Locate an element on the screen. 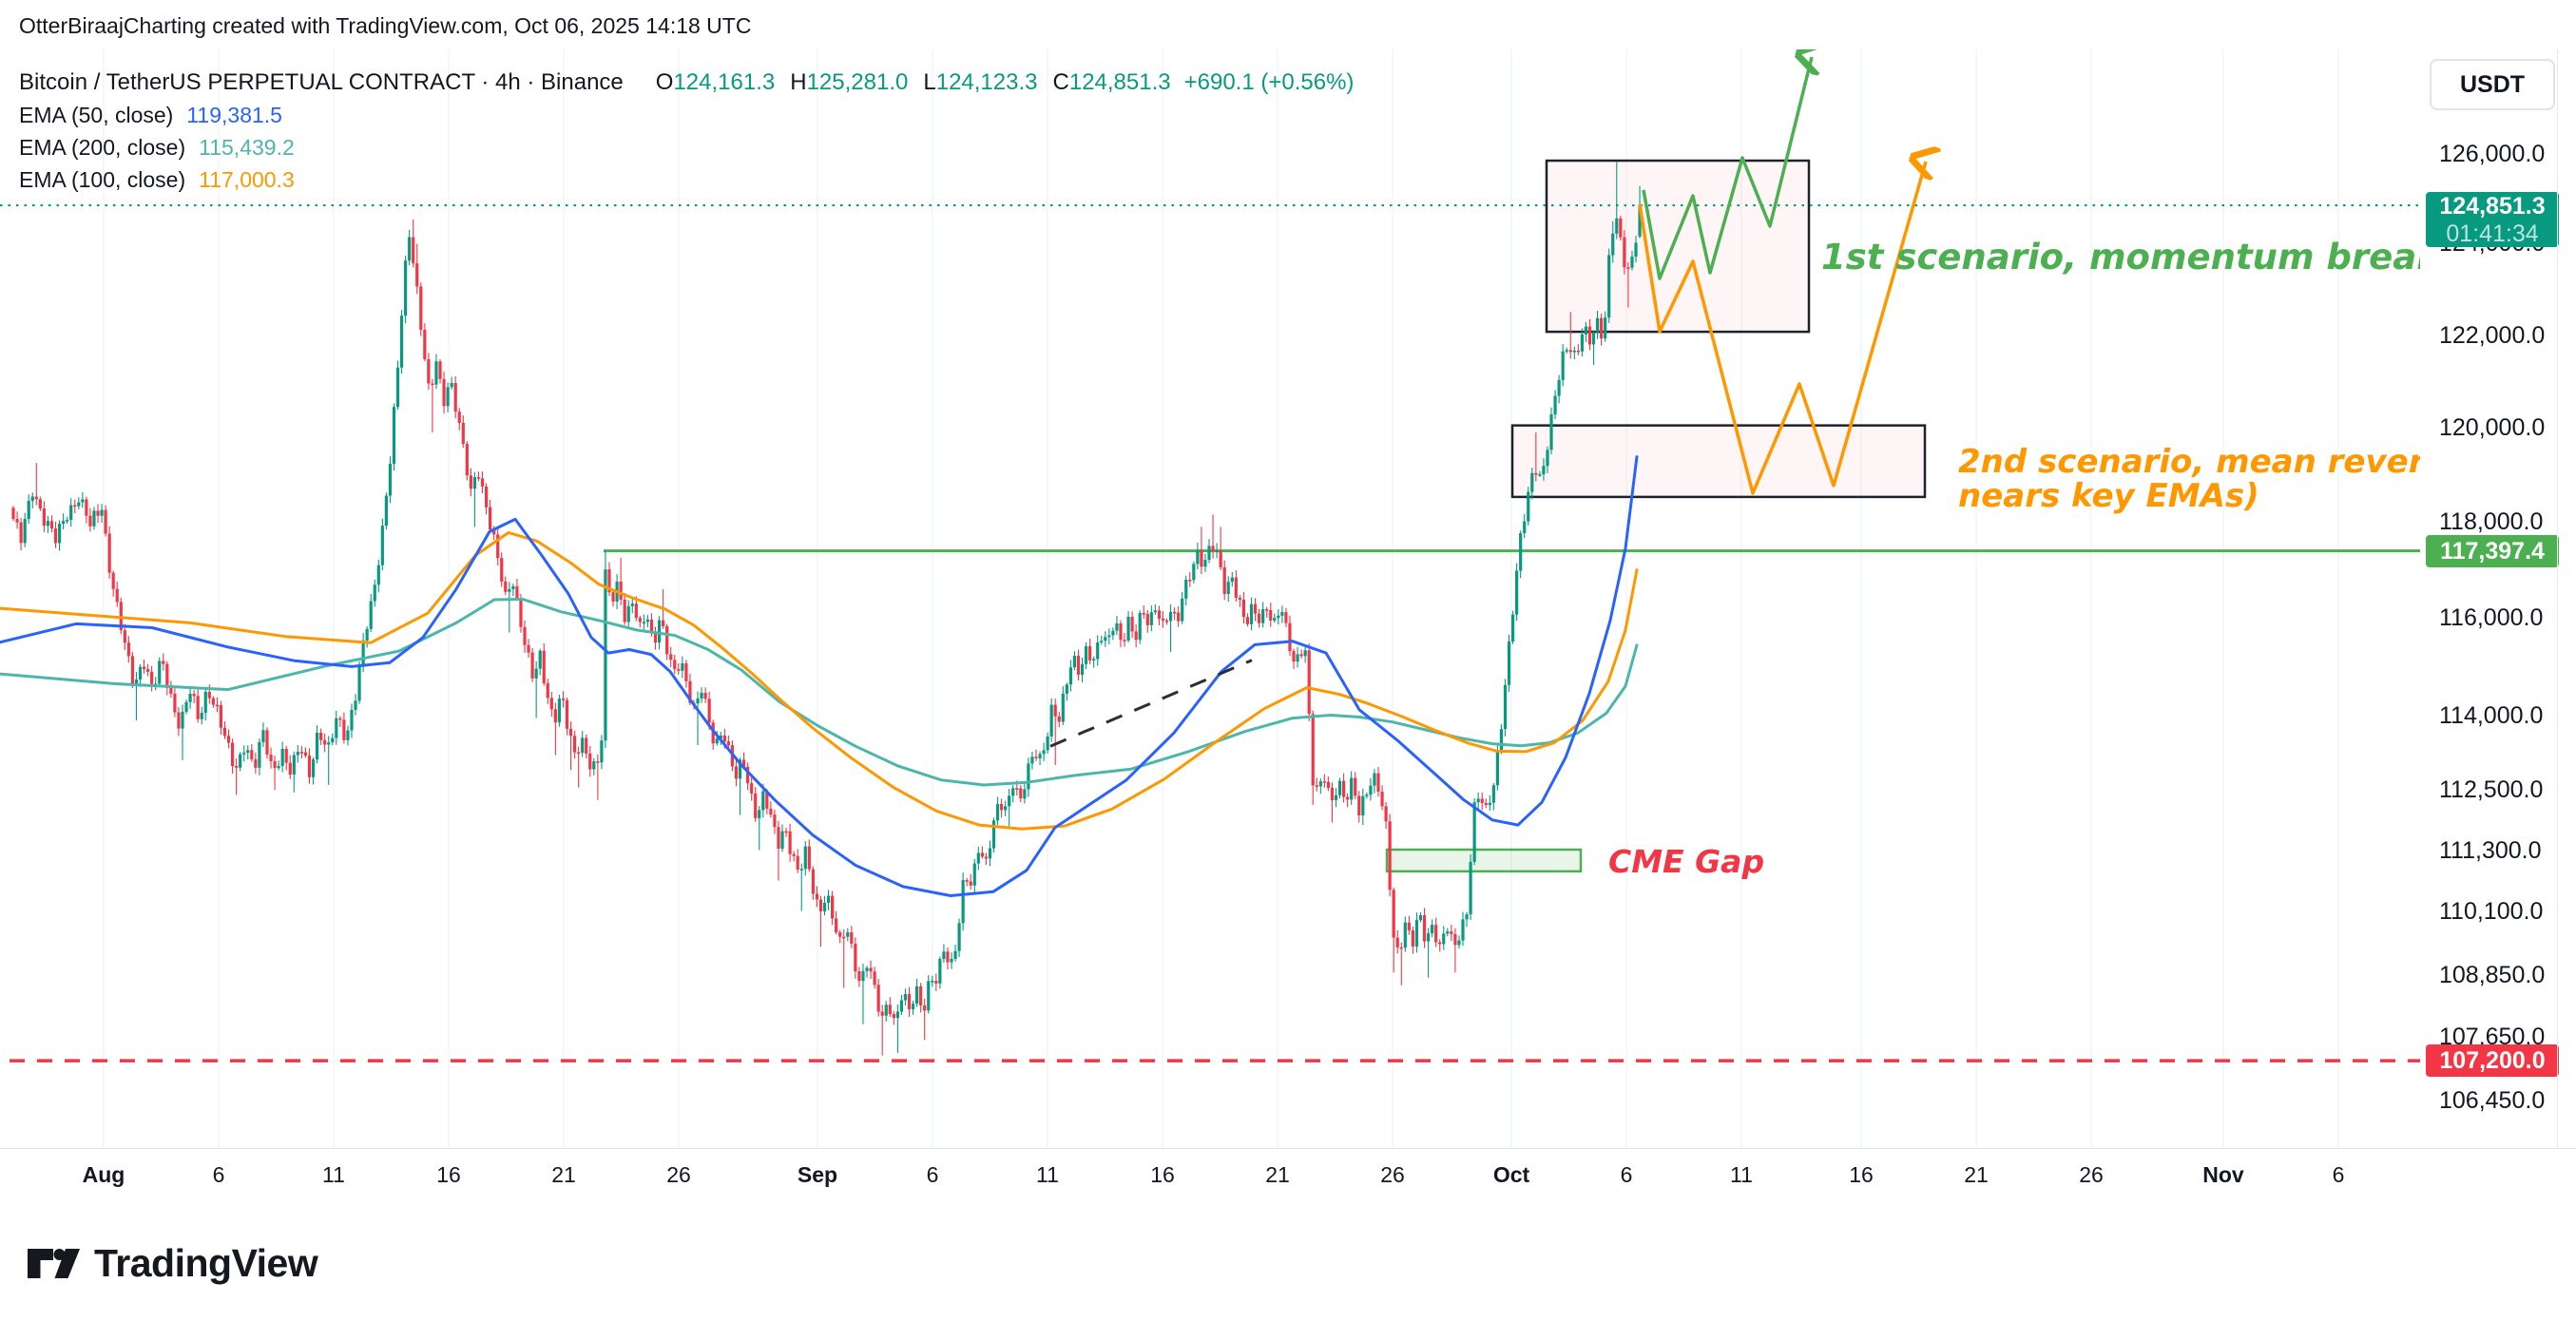  indicator-label: EMA (200, close) is located at coordinates (102, 147).